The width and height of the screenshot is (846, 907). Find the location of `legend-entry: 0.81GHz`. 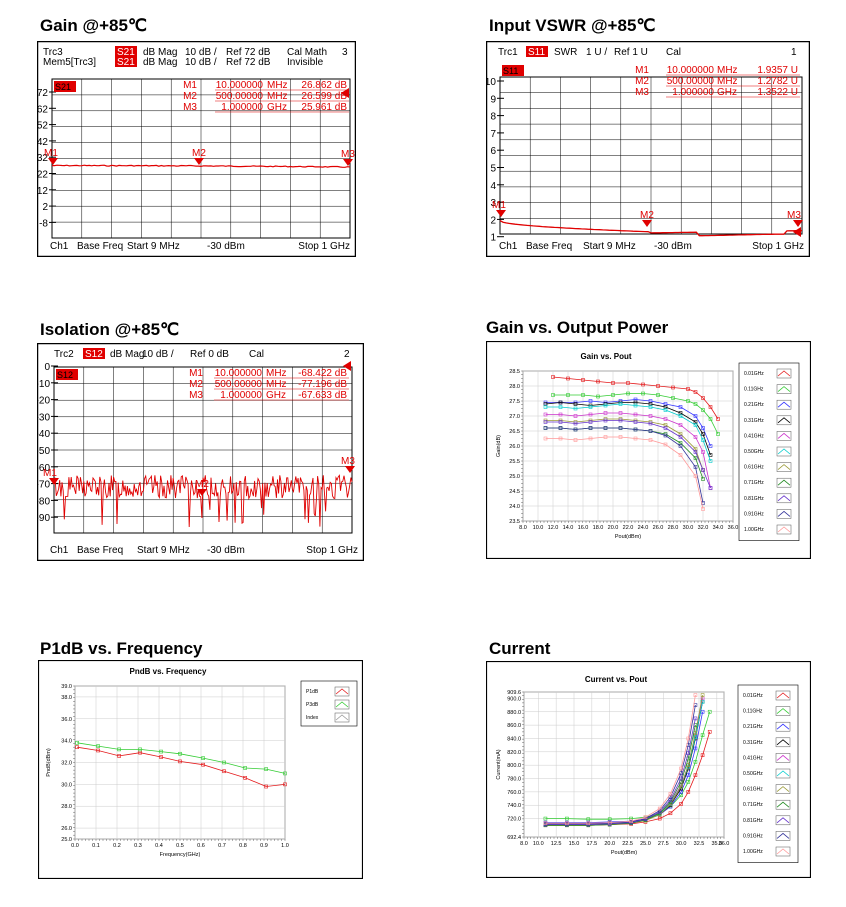

legend-entry: 0.81GHz is located at coordinates (753, 821).